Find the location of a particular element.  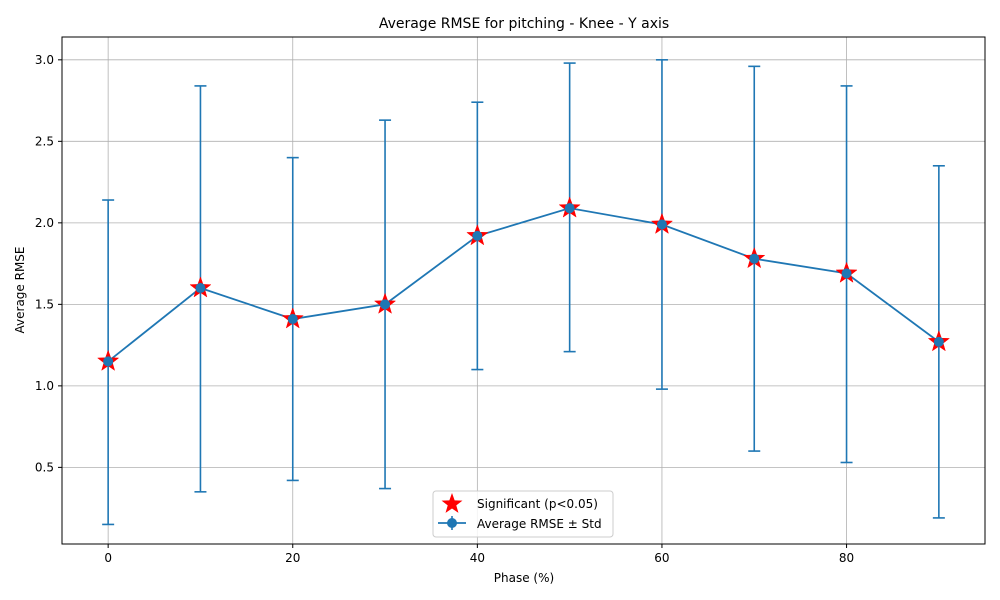

y-tick-label: 3.0 is located at coordinates (44, 60).